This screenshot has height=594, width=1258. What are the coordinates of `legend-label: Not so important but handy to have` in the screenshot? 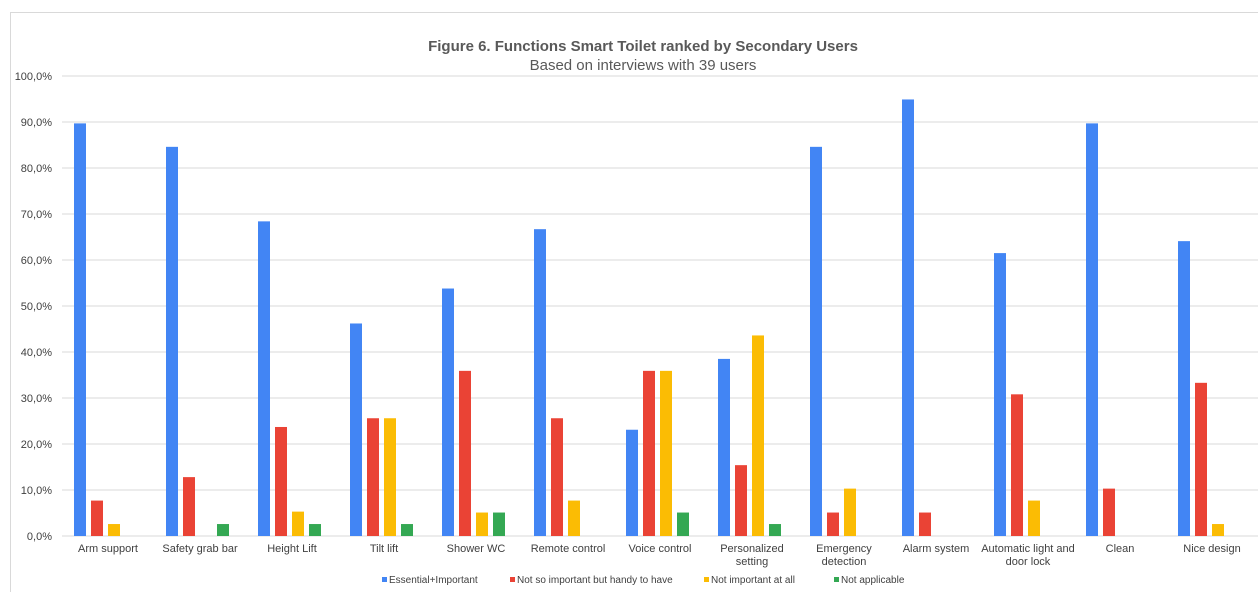 It's located at (595, 580).